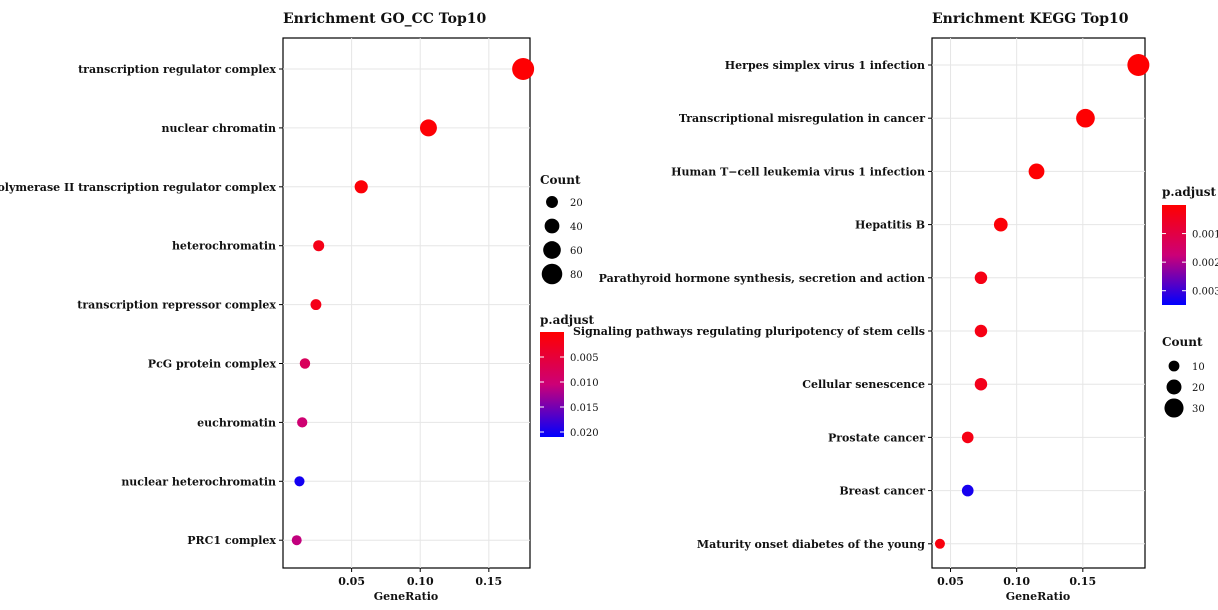  What do you see at coordinates (198, 481) in the screenshot?
I see `y-tick-label: nuclear heterochromatin` at bounding box center [198, 481].